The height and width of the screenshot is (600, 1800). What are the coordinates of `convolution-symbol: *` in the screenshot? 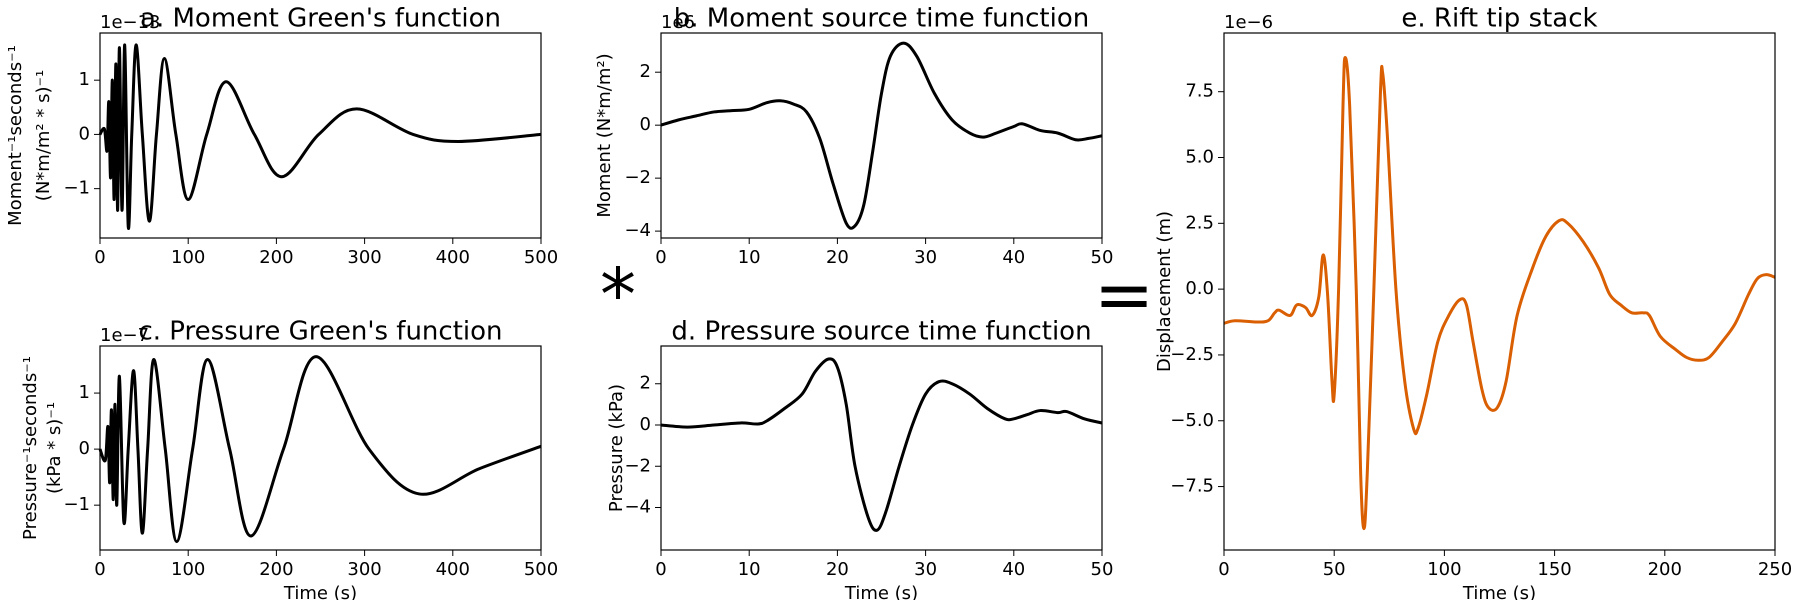 It's located at (618, 295).